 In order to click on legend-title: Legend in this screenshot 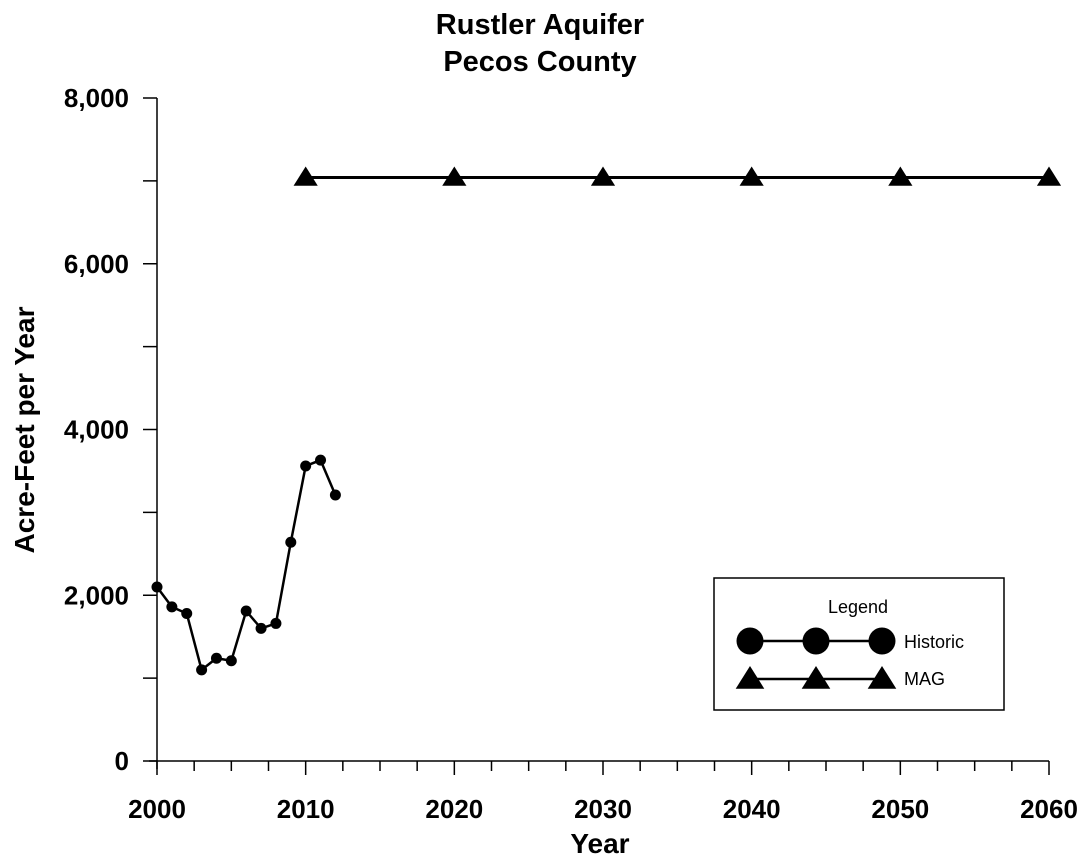, I will do `click(858, 607)`.